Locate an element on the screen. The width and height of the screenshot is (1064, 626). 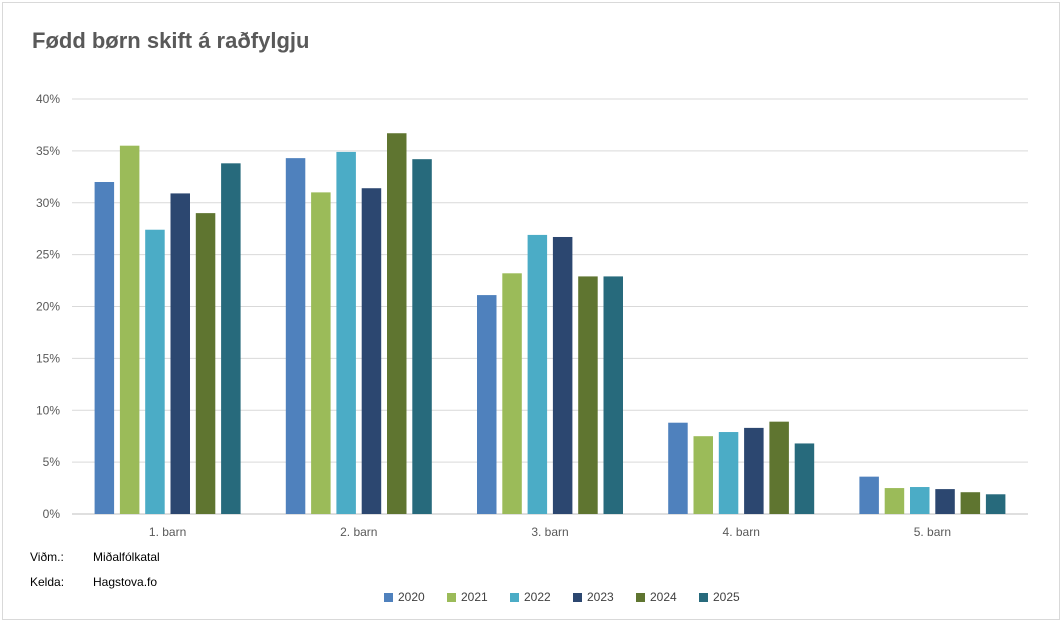
y-tick-label: 30% is located at coordinates (48, 203).